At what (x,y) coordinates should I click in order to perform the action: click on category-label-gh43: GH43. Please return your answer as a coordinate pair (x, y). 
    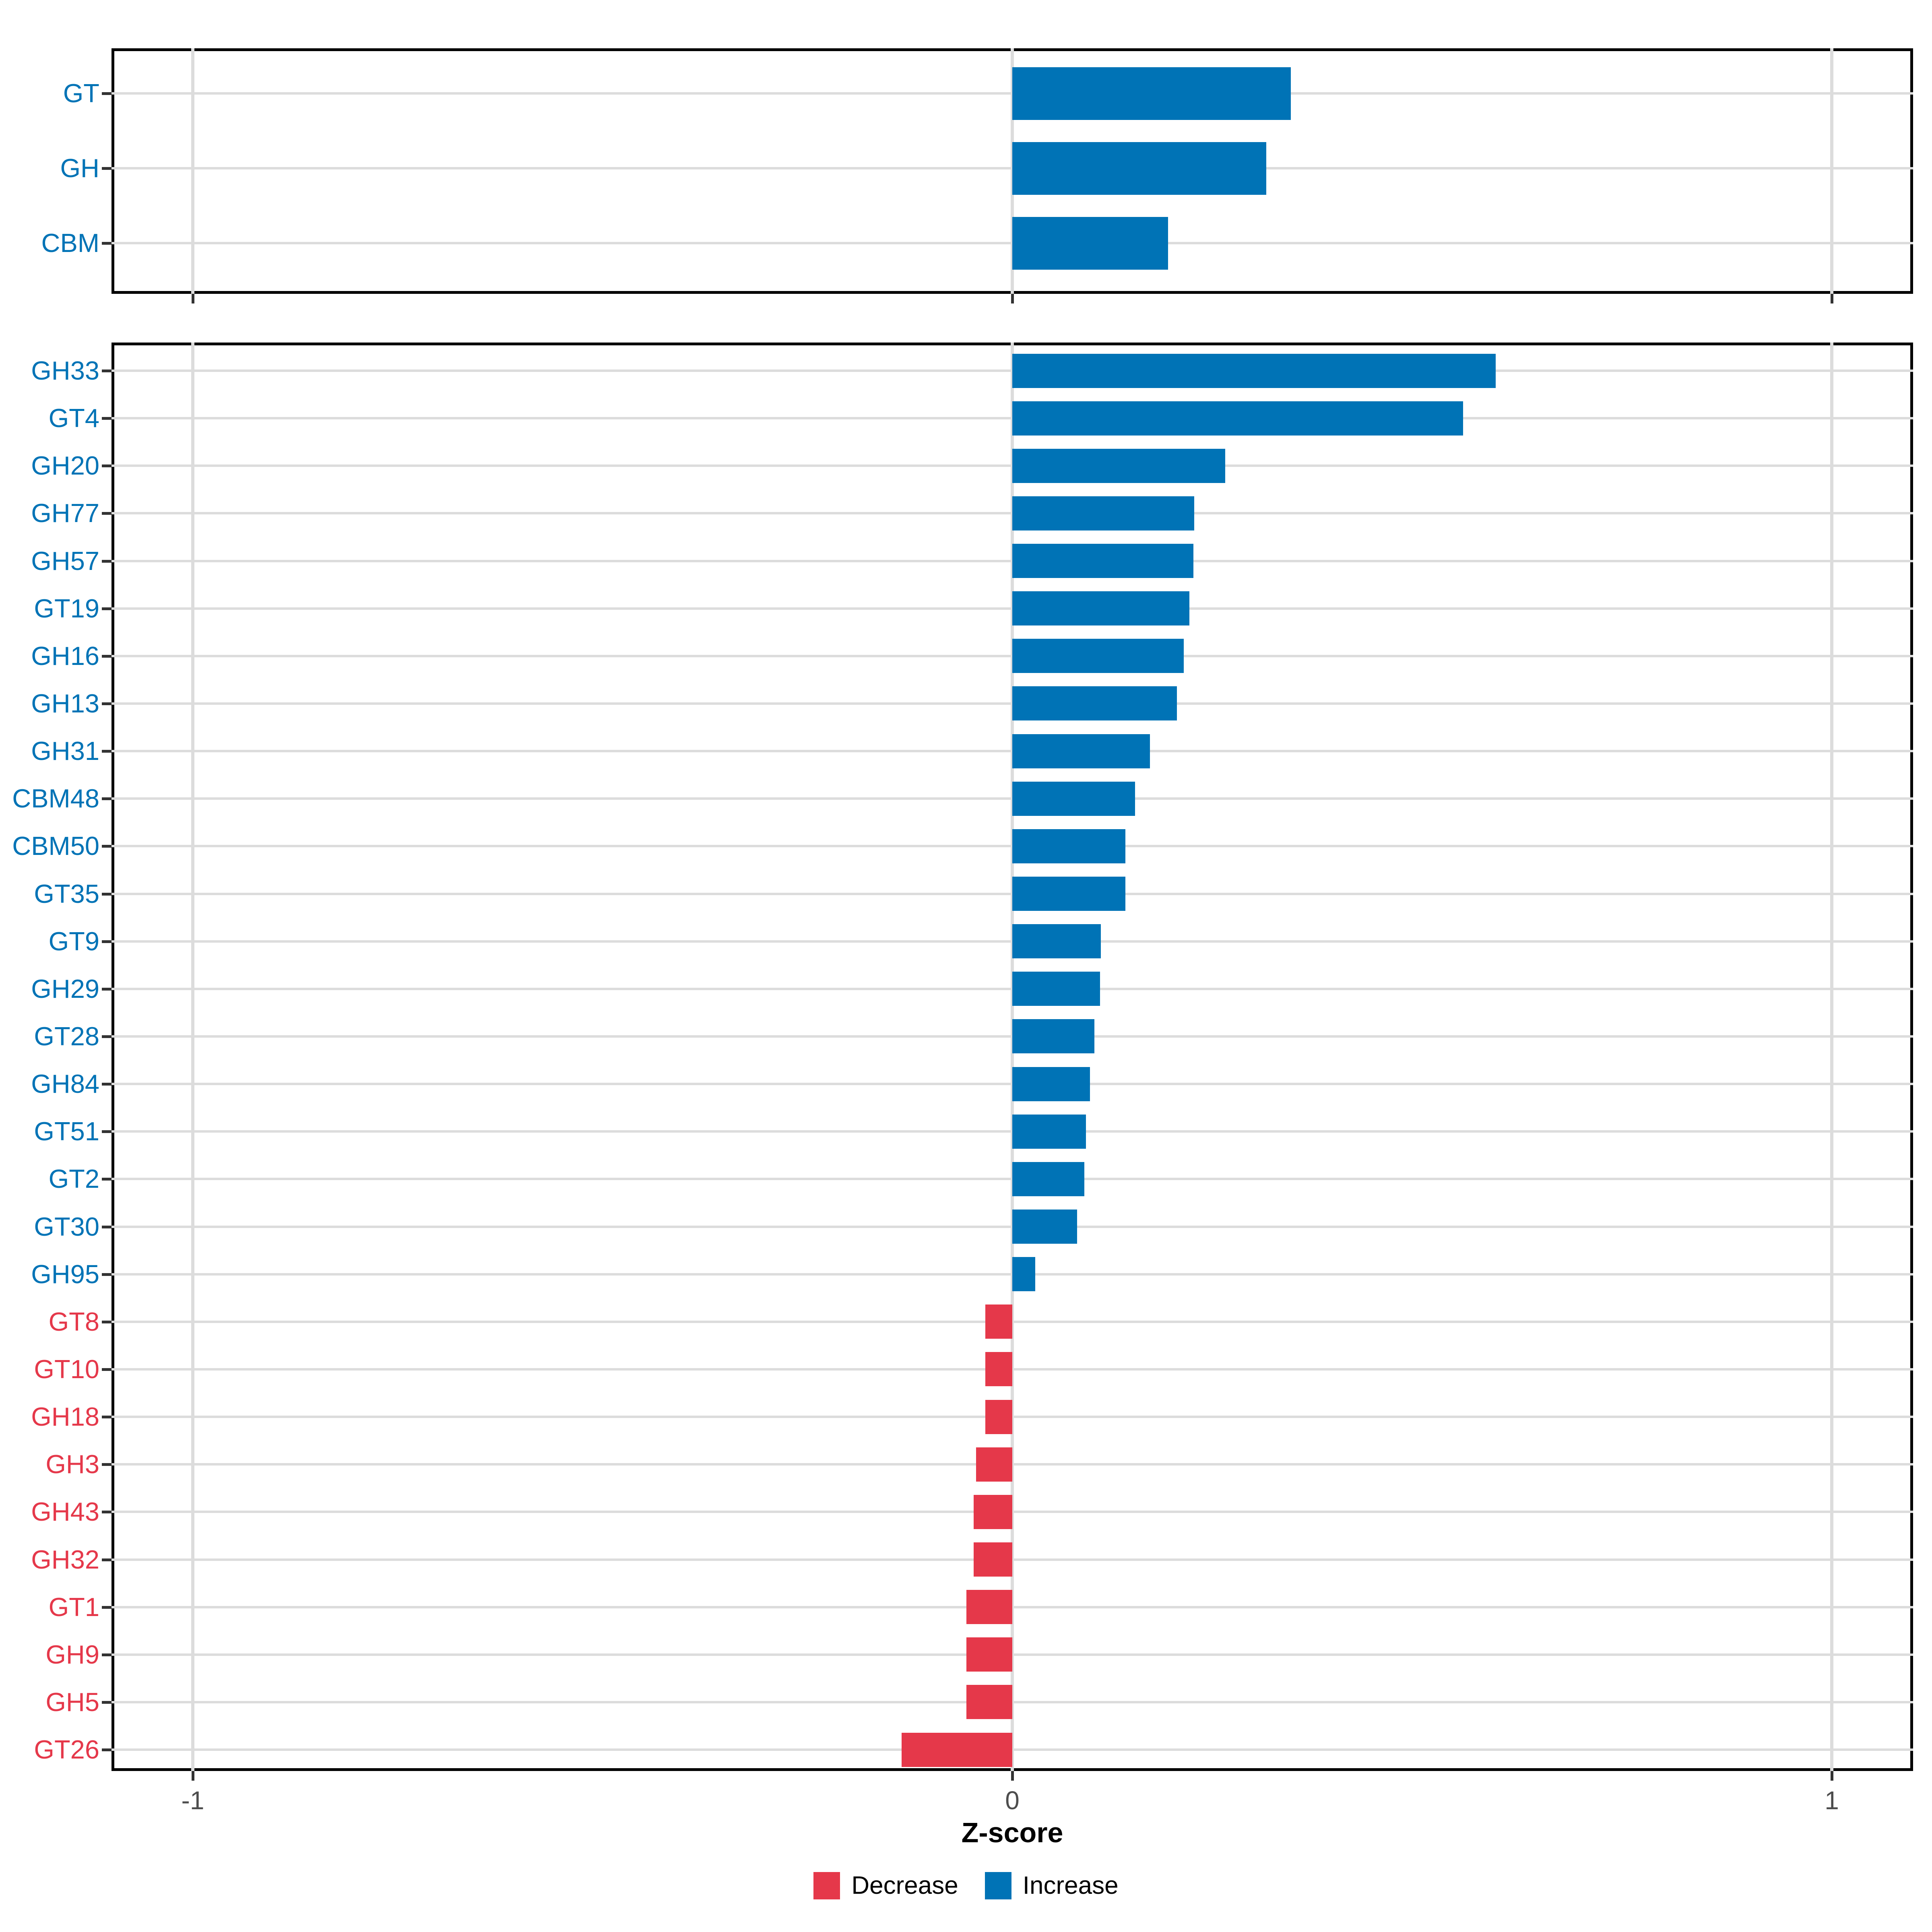
    Looking at the image, I should click on (65, 1512).